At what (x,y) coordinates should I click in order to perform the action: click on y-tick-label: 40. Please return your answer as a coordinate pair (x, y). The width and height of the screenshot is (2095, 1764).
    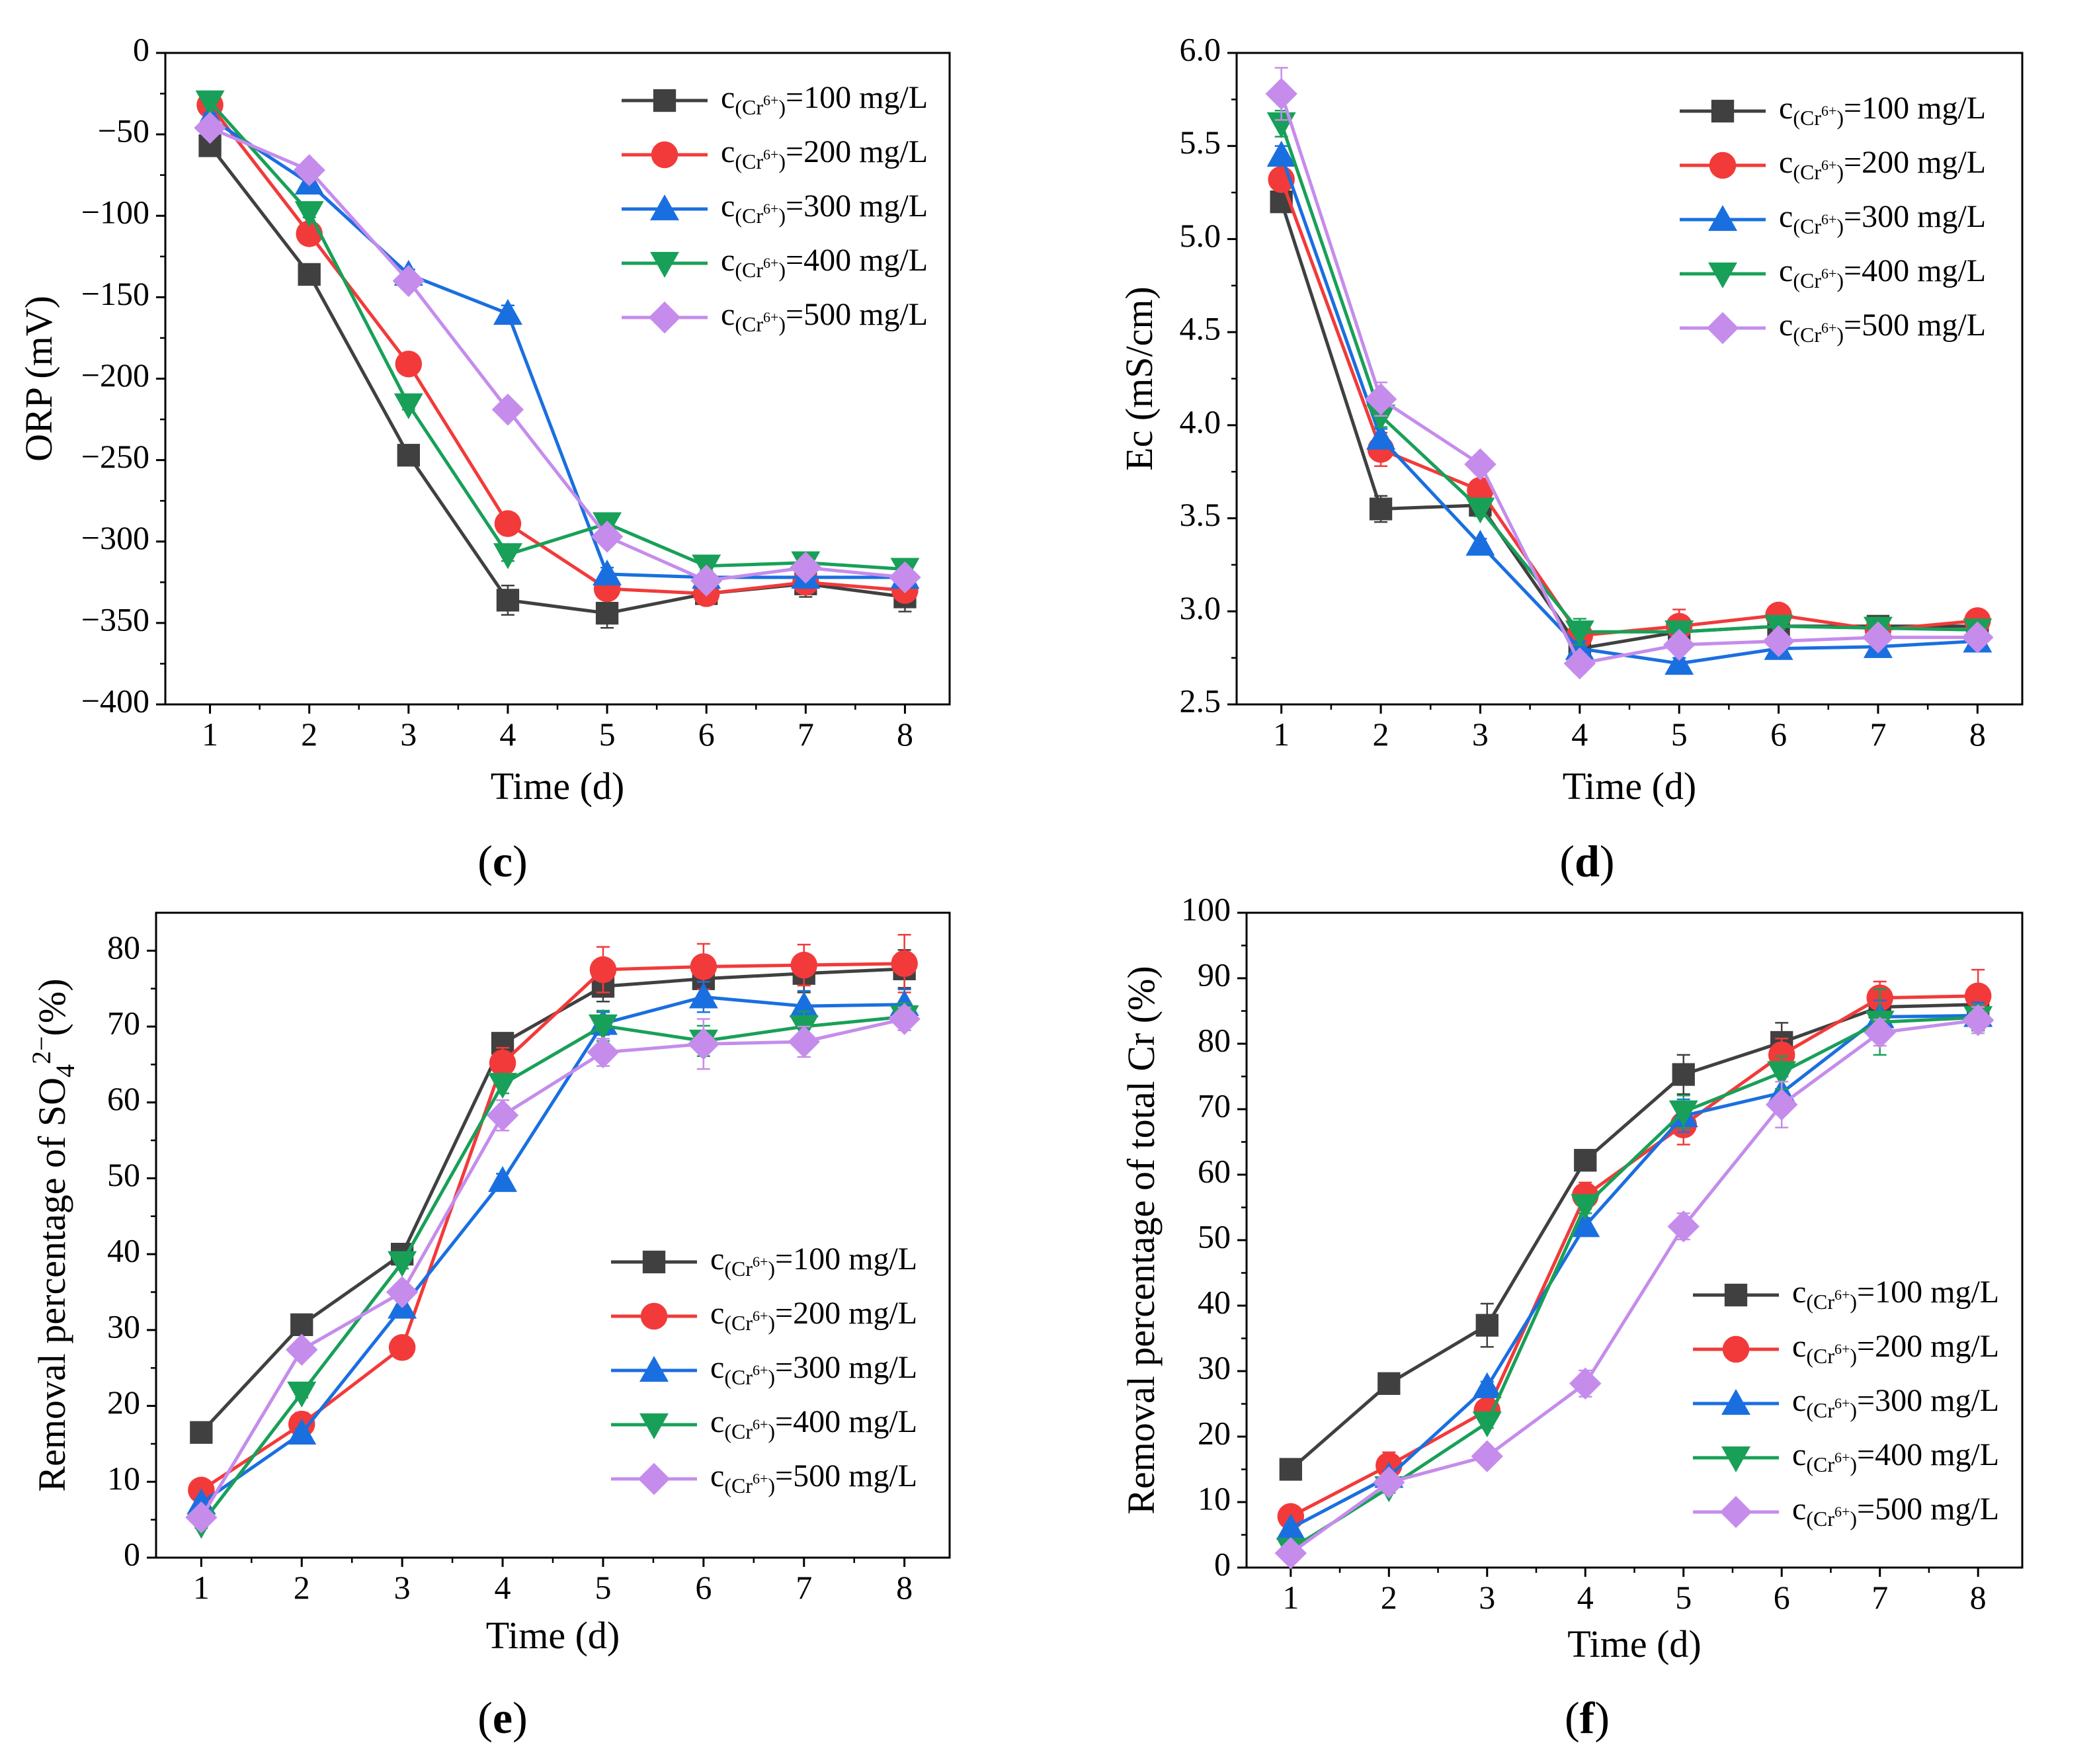
    Looking at the image, I should click on (123, 1251).